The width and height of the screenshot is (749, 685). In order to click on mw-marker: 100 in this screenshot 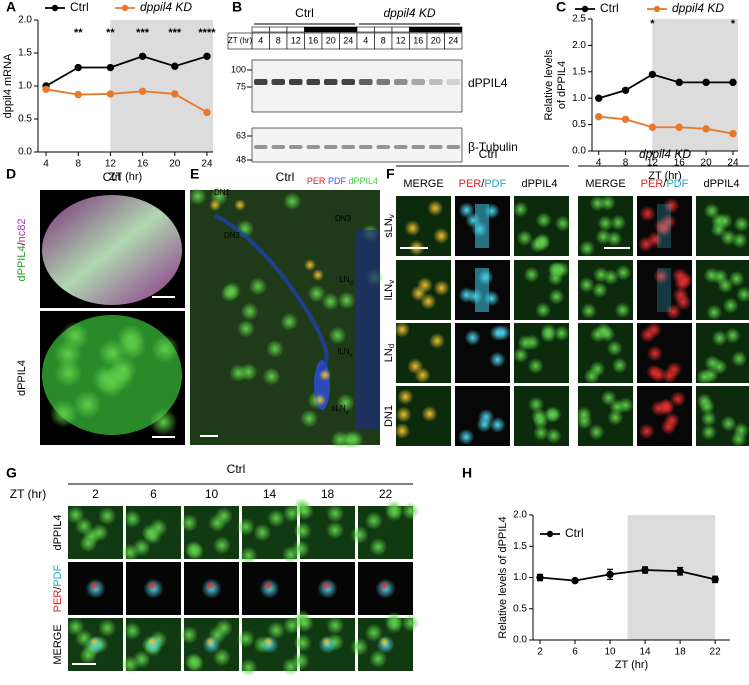, I will do `click(238, 69)`.